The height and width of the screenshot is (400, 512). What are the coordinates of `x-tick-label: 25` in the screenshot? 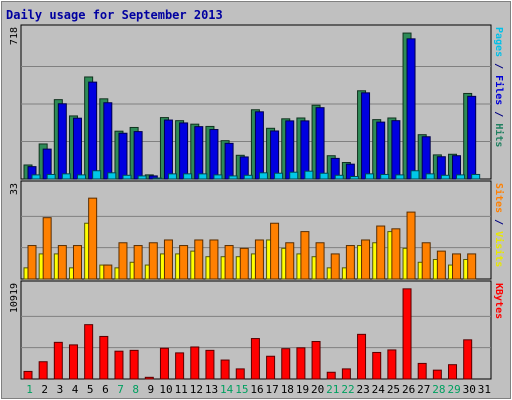 It's located at (393, 389).